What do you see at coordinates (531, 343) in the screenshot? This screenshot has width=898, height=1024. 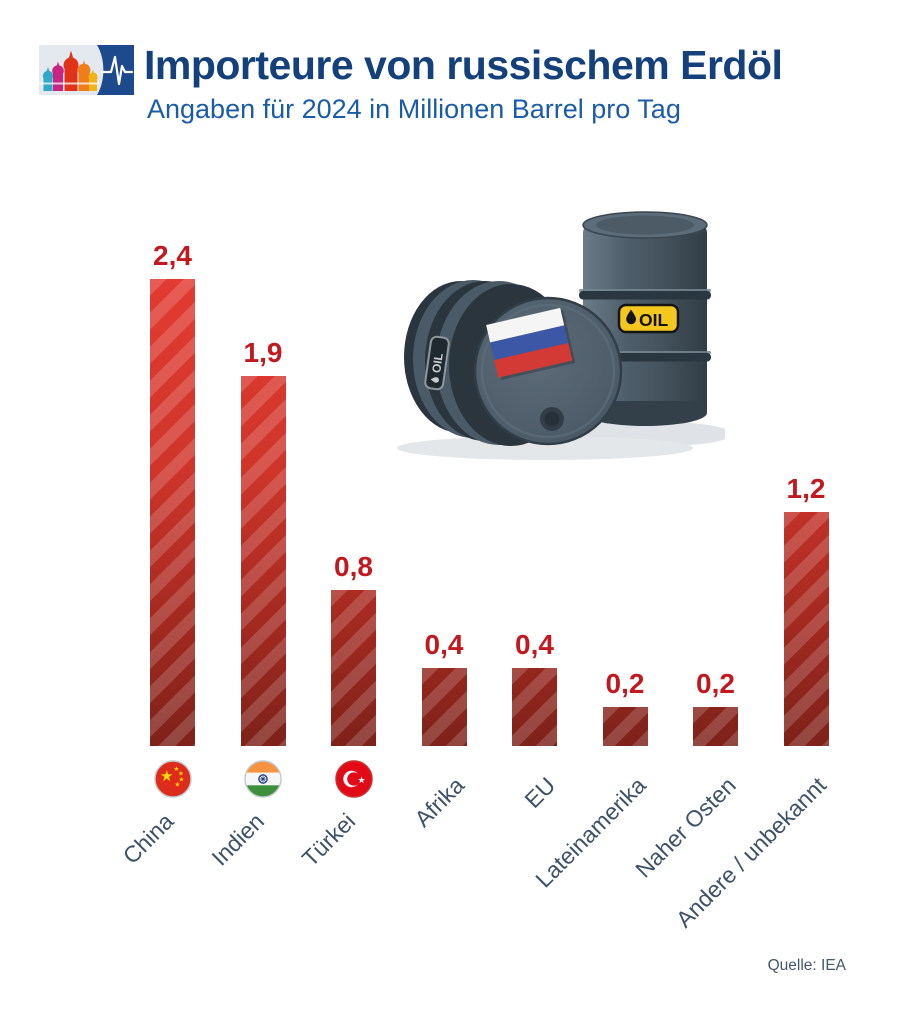 I see `russian-flag` at bounding box center [531, 343].